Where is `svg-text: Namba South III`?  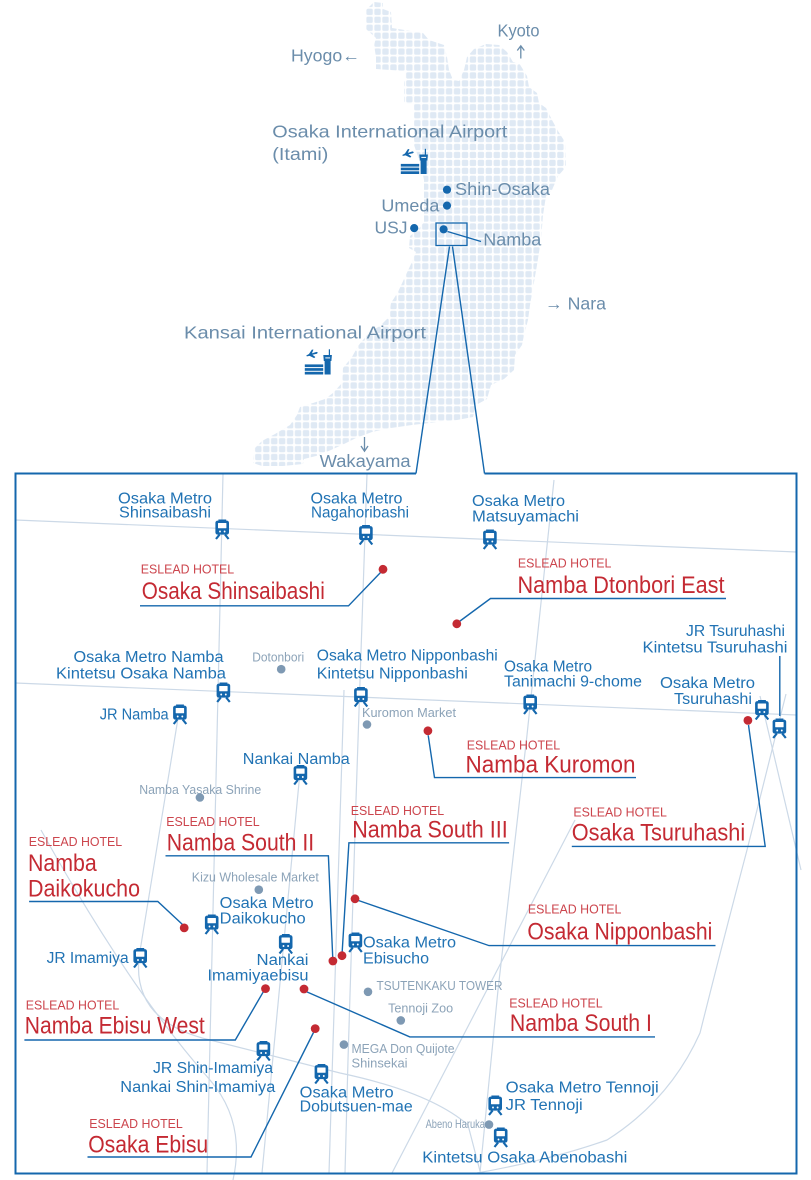
svg-text: Namba South III is located at coordinates (430, 830).